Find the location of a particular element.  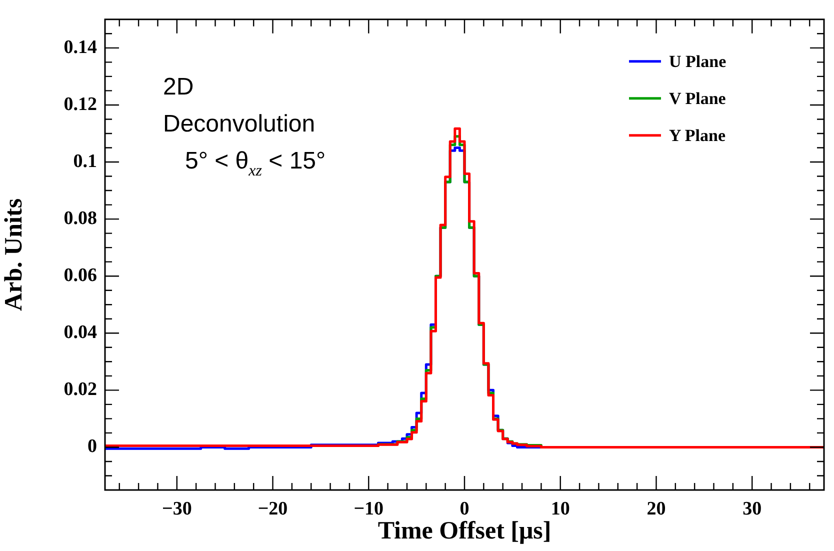

y-tick-label: 0.06 is located at coordinates (80, 275).